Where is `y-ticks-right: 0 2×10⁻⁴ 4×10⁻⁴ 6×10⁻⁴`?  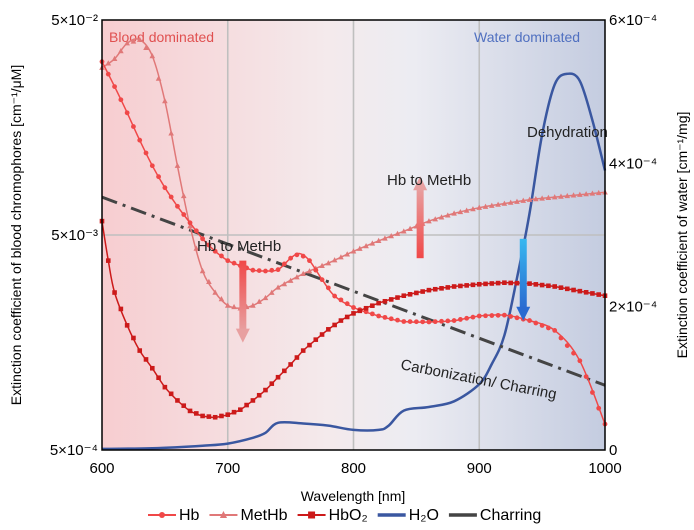 y-ticks-right: 0 2×10⁻⁴ 4×10⁻⁴ 6×10⁻⁴ is located at coordinates (633, 235).